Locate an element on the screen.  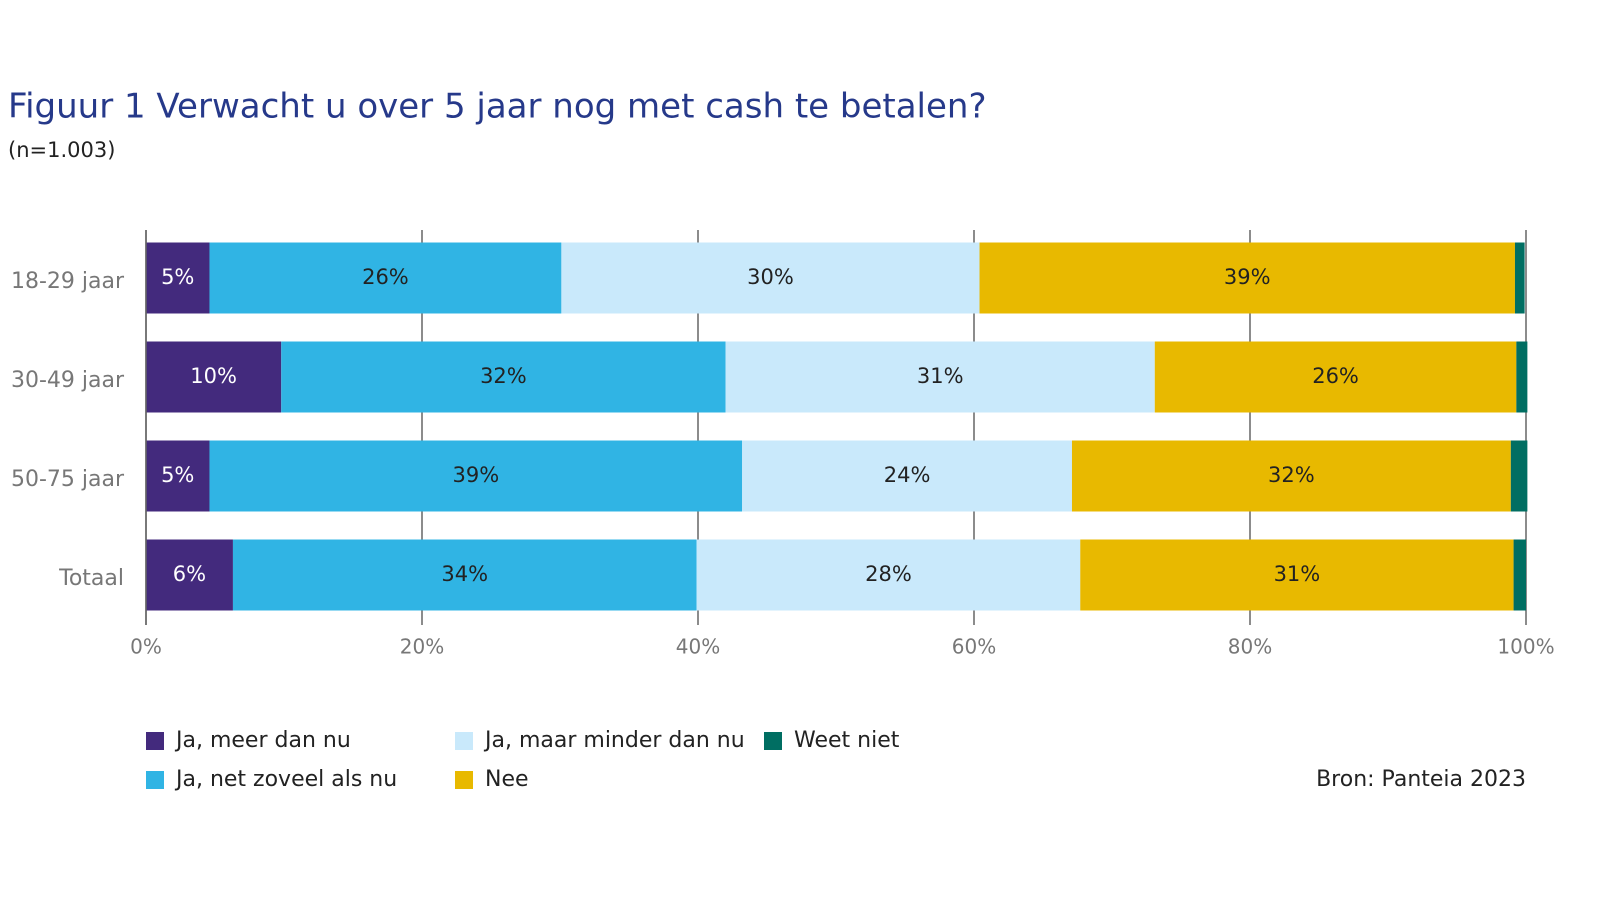
data-label: 6% is located at coordinates (189, 574).